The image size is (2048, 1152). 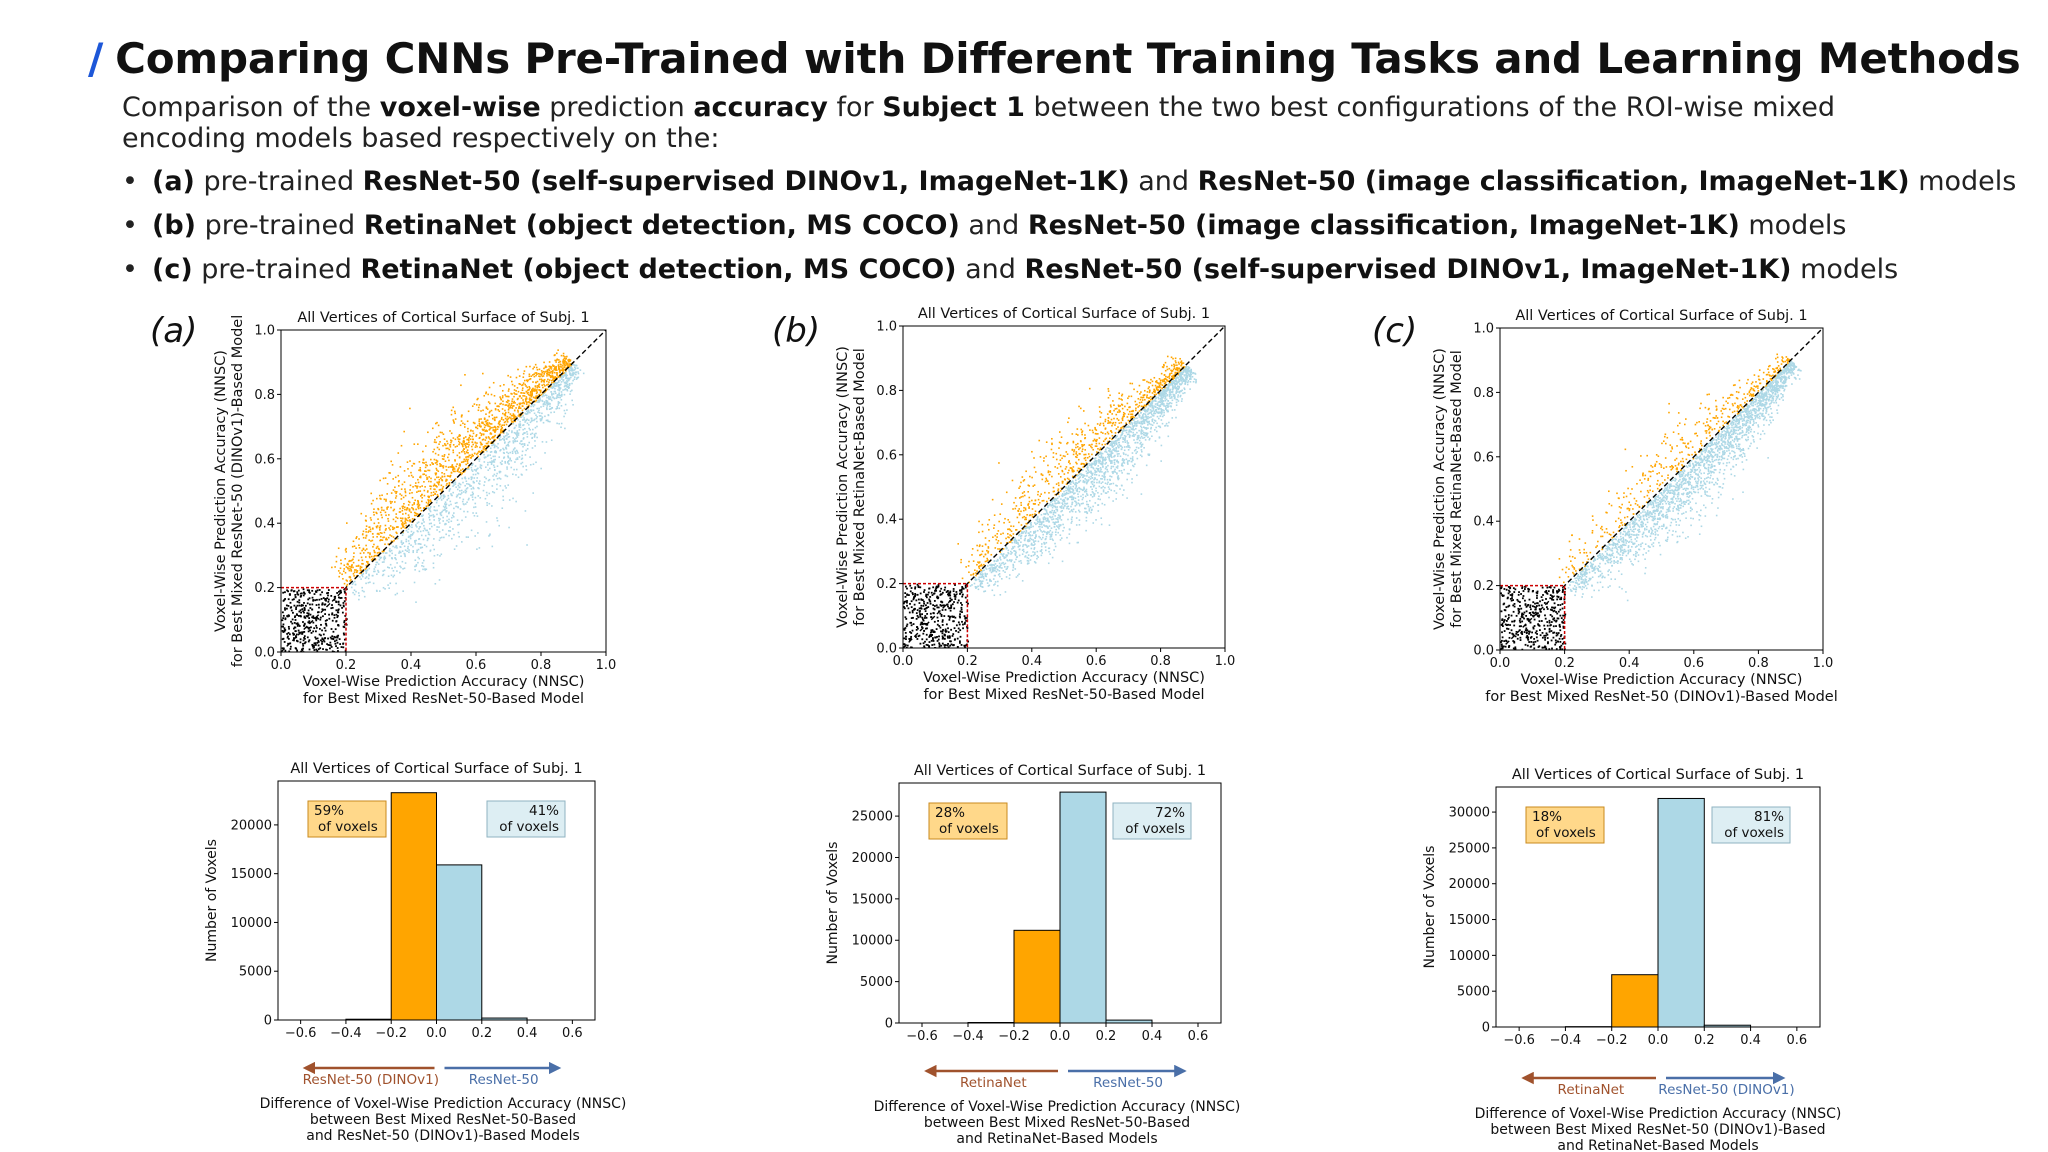 What do you see at coordinates (1483, 522) in the screenshot?
I see `y-tick-label: 0.4` at bounding box center [1483, 522].